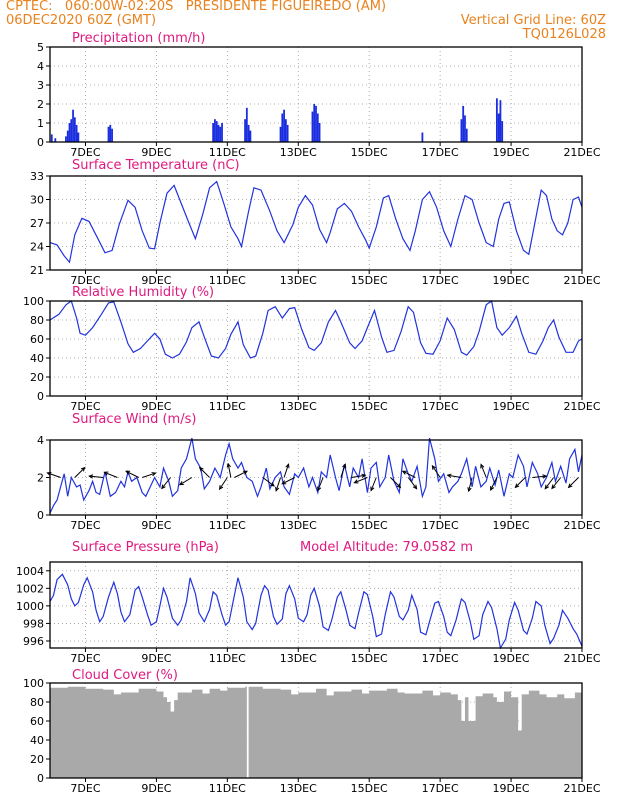 The width and height of the screenshot is (618, 800). Describe the element at coordinates (30, 588) in the screenshot. I see `y-tick-label: 1002` at that location.